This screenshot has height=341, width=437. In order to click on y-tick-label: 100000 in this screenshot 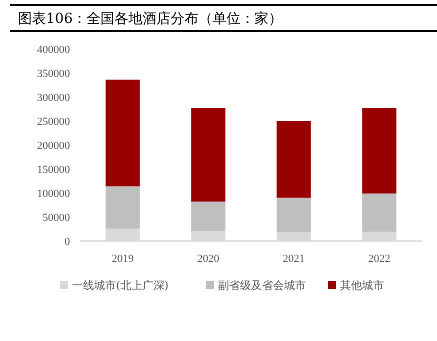, I will do `click(53, 194)`.